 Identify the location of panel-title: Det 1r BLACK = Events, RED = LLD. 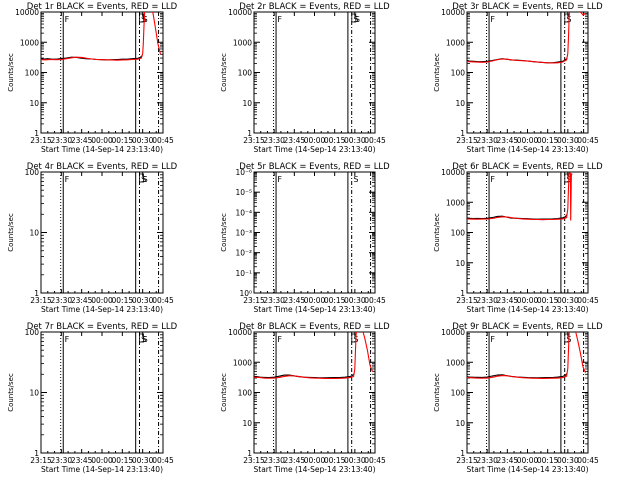
(102, 7).